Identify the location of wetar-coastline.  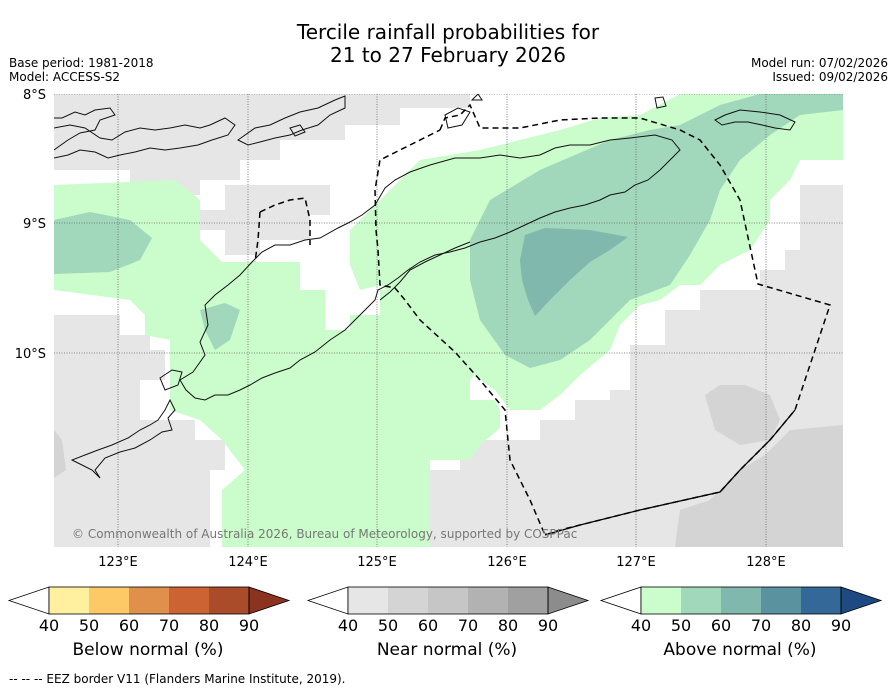
(291, 120).